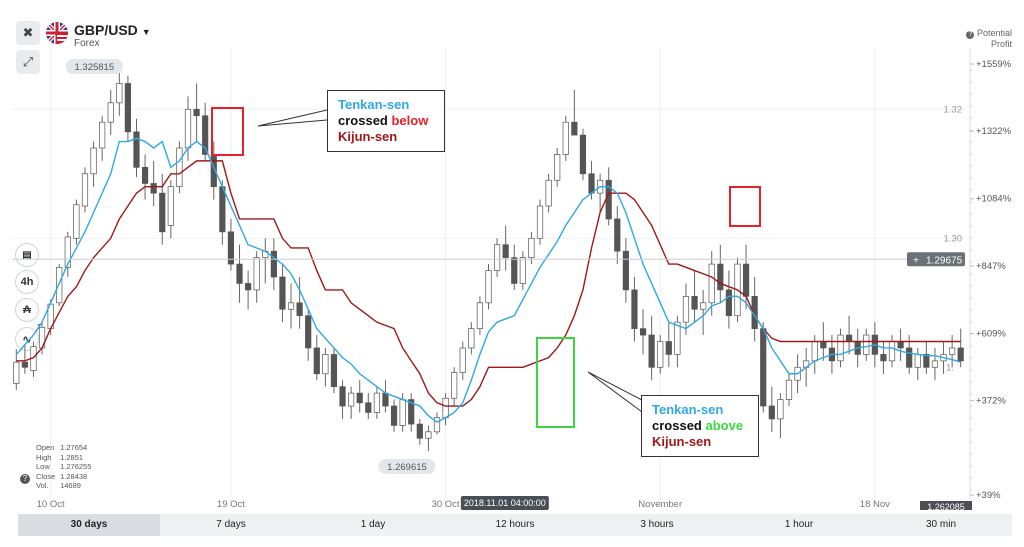 The height and width of the screenshot is (547, 1024). I want to click on timeframe-1-hour: 1 hour, so click(799, 524).